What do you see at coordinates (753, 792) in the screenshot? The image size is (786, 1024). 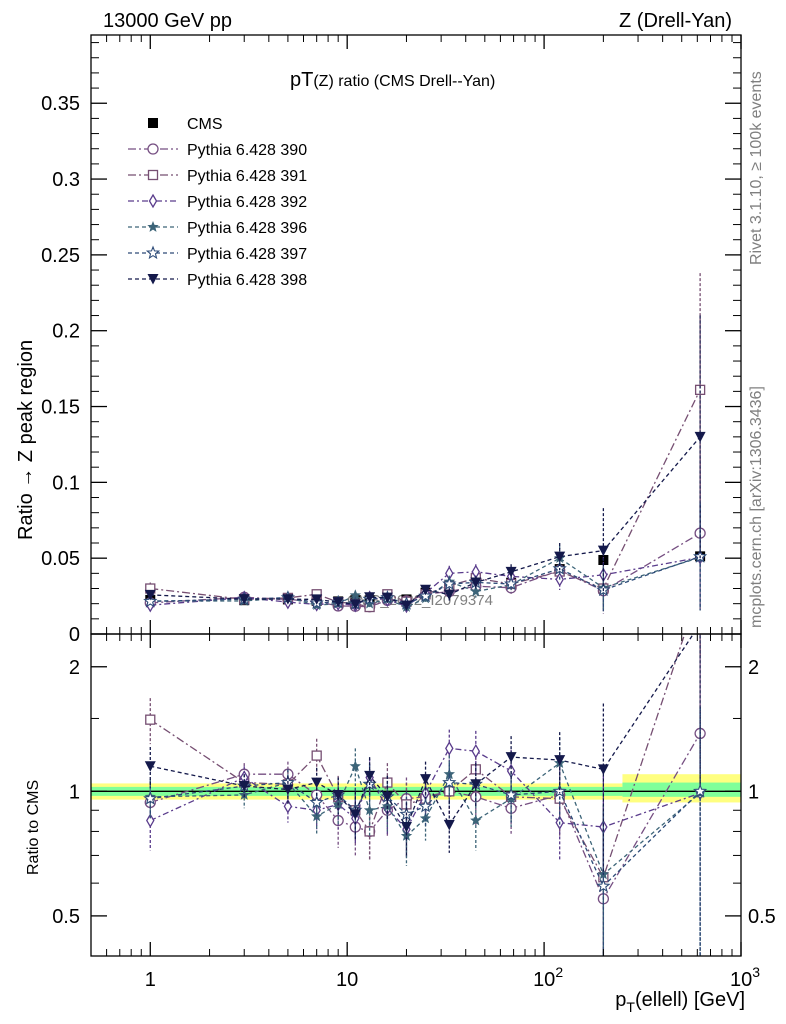 I see `ratio-y-tick-label-right: 1` at bounding box center [753, 792].